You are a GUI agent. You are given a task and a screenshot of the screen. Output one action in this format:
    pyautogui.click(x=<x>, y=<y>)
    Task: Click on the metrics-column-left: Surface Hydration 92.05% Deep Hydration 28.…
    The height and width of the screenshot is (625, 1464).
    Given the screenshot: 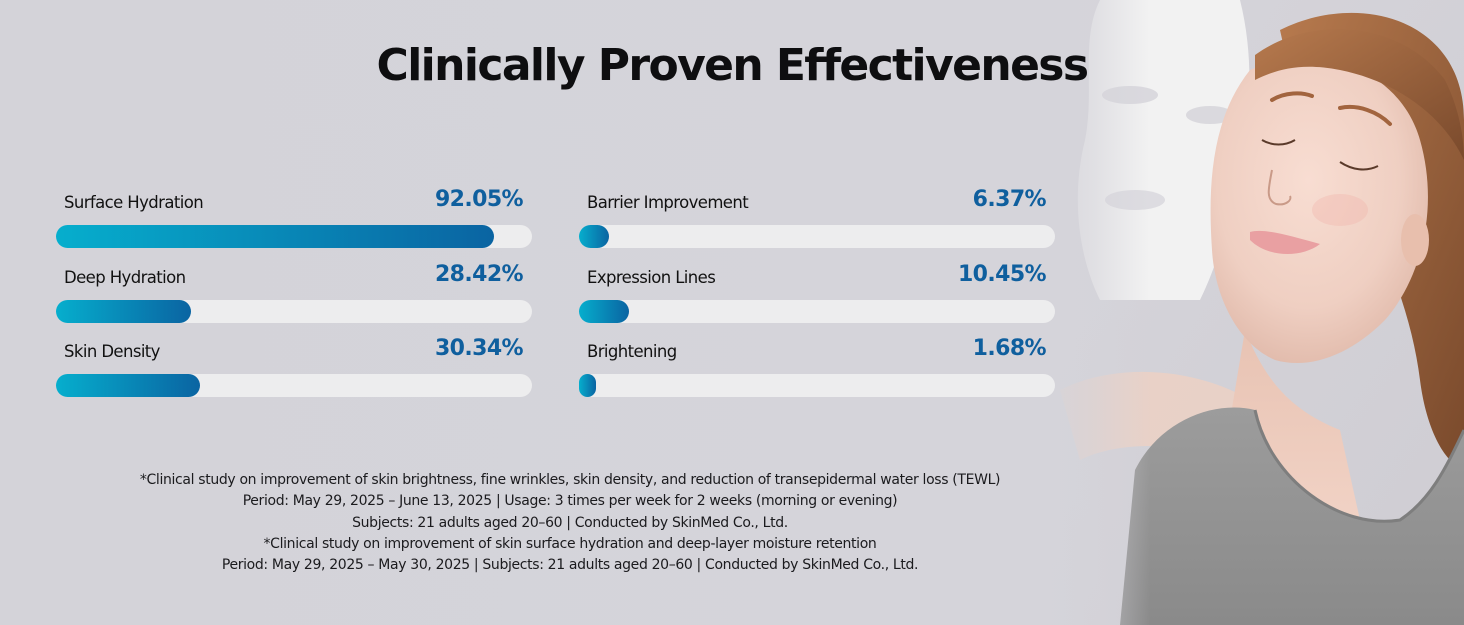 What is the action you would take?
    pyautogui.click(x=294, y=298)
    